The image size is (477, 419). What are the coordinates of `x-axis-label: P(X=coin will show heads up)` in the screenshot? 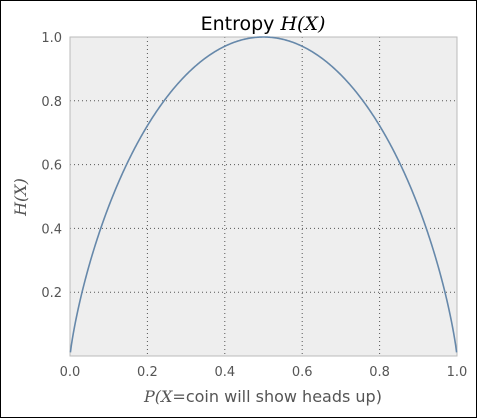 It's located at (262, 396).